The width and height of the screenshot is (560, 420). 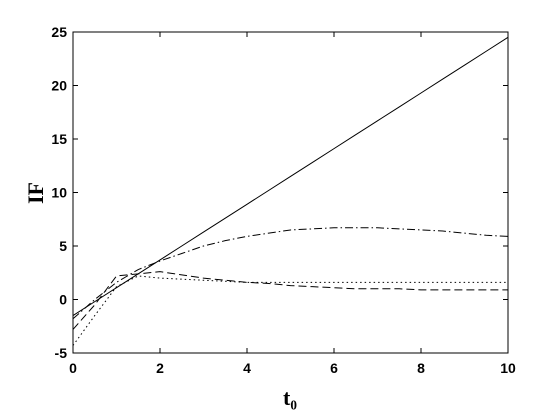 What do you see at coordinates (247, 368) in the screenshot?
I see `x-tick-label: 4` at bounding box center [247, 368].